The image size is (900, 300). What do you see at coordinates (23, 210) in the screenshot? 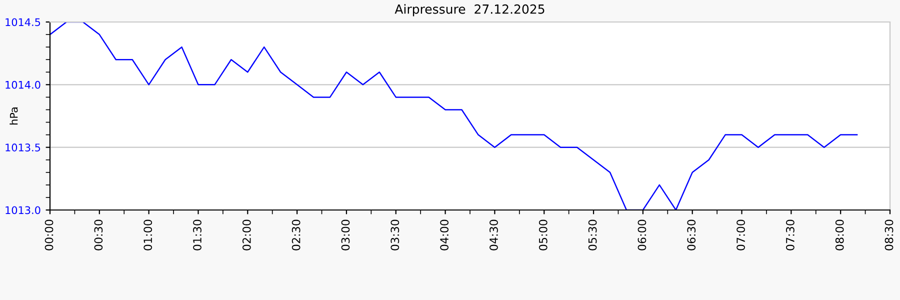
I see `y-tick-label: 1013.0` at bounding box center [23, 210].